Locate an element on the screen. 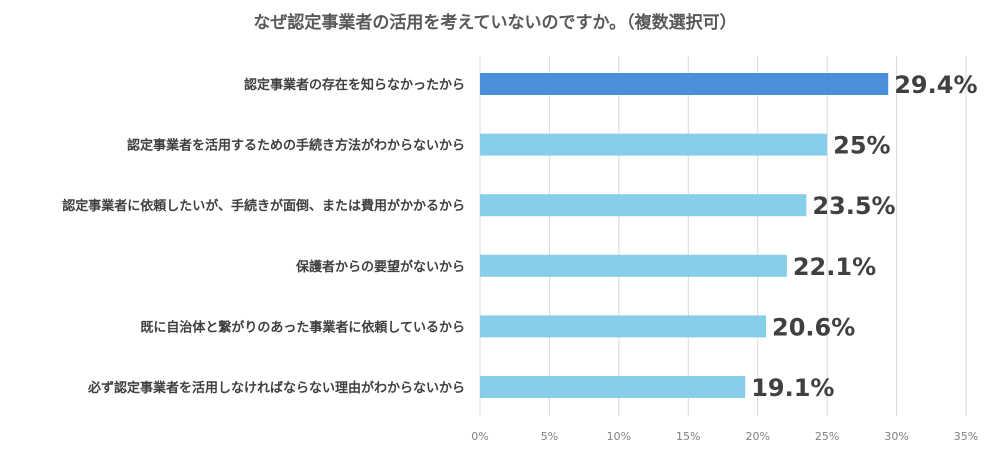 Image resolution: width=990 pixels, height=452 pixels. chart-title: なぜ認定事業者の活用を考えていないのですか。（複数選択可） is located at coordinates (494, 22).